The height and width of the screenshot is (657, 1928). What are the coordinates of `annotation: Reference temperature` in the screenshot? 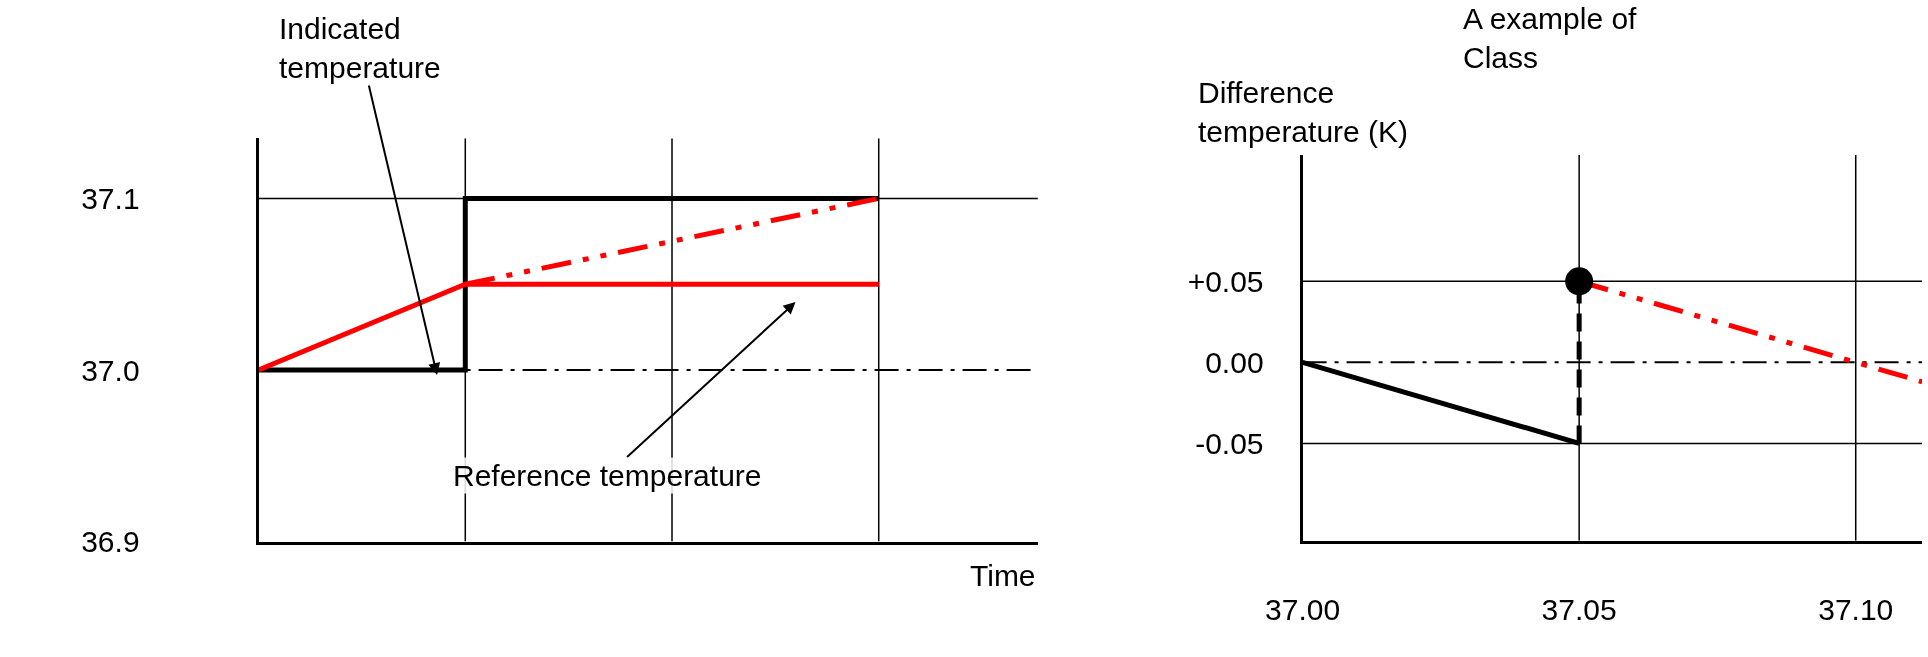 It's located at (607, 475).